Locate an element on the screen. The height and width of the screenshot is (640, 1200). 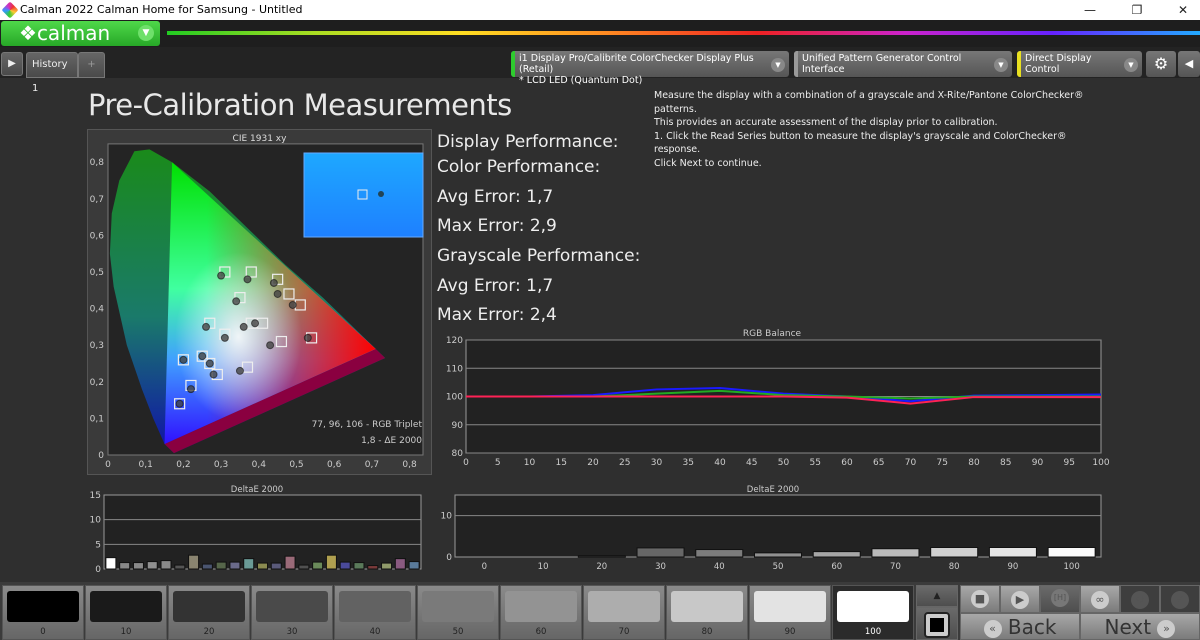
add-tab-button: + is located at coordinates (91, 65).